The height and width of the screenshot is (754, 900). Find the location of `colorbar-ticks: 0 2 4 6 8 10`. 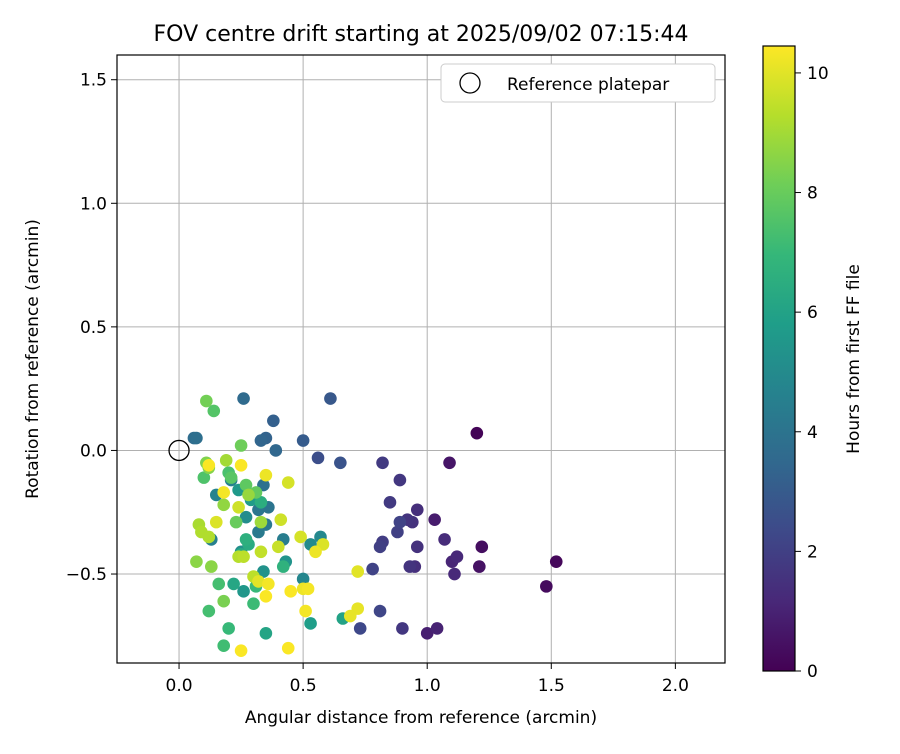

colorbar-ticks: 0 2 4 6 8 10 is located at coordinates (812, 373).